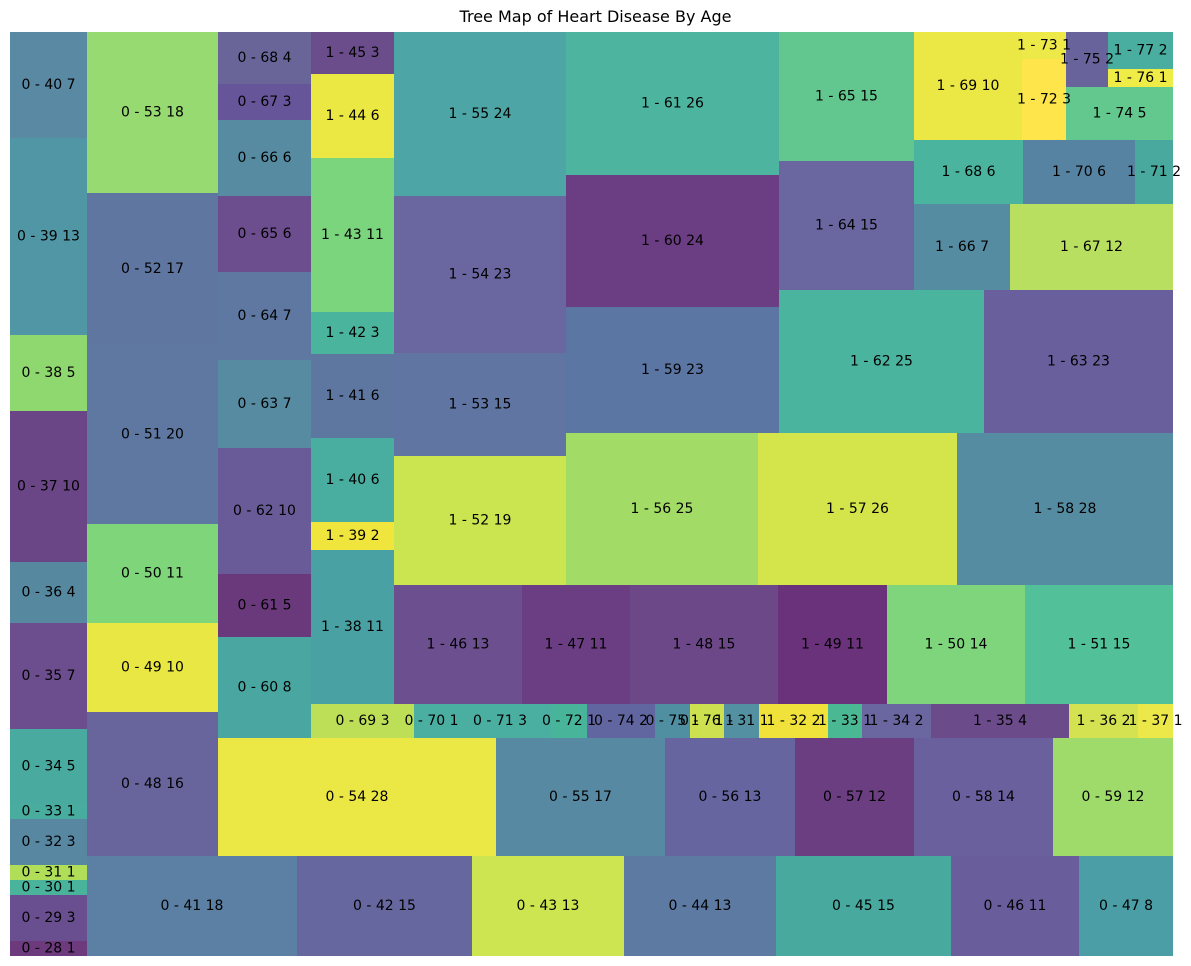 This screenshot has height=966, width=1191. I want to click on treemap-cell-label-0-31: 0 - 31 1, so click(48, 873).